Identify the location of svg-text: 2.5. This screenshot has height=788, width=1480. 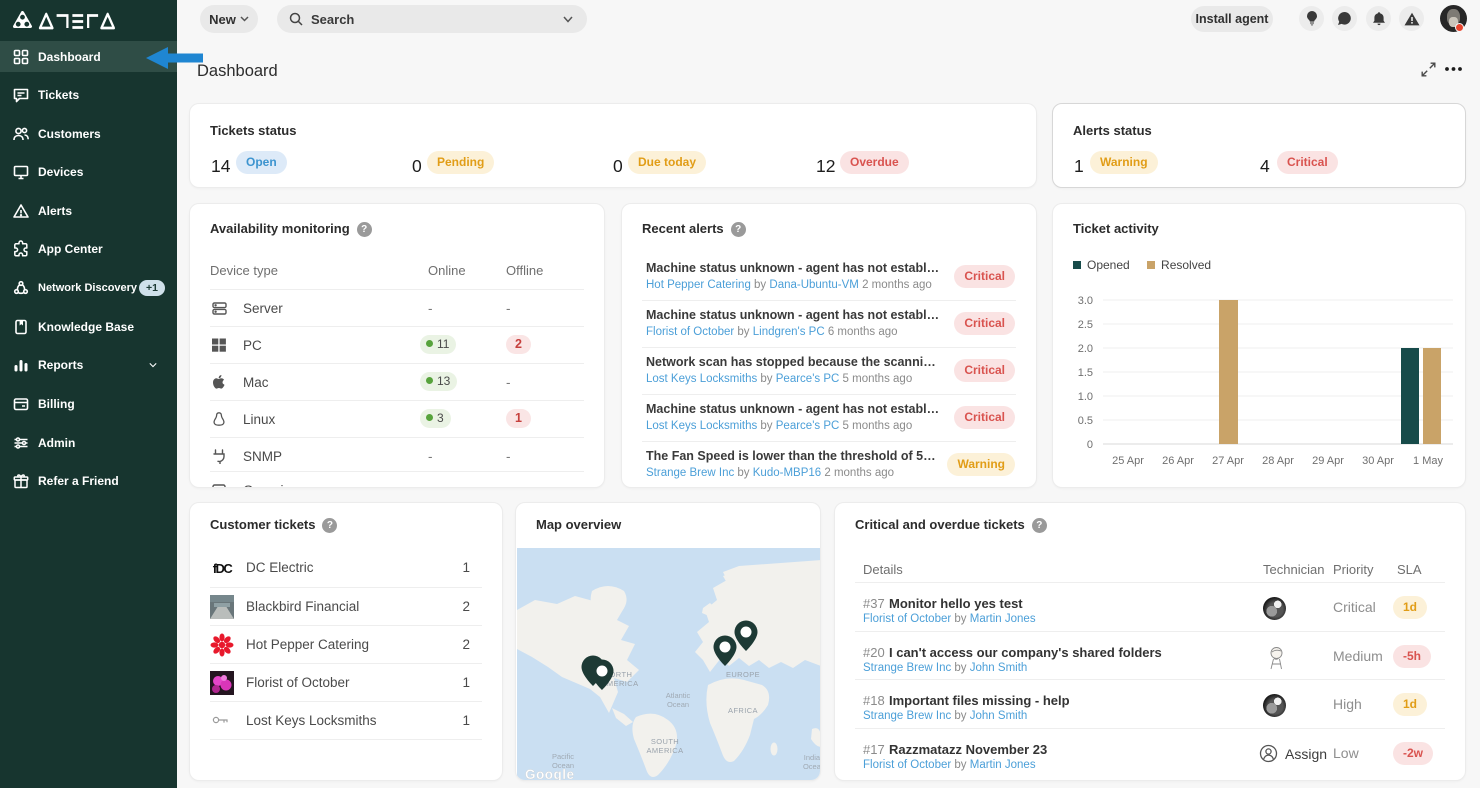
(1085, 325).